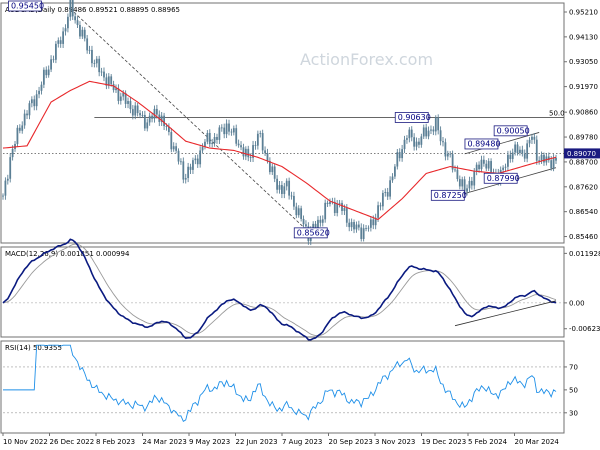 Image resolution: width=600 pixels, height=450 pixels. Describe the element at coordinates (583, 87) in the screenshot. I see `price-tick-label: 0.91970` at that location.